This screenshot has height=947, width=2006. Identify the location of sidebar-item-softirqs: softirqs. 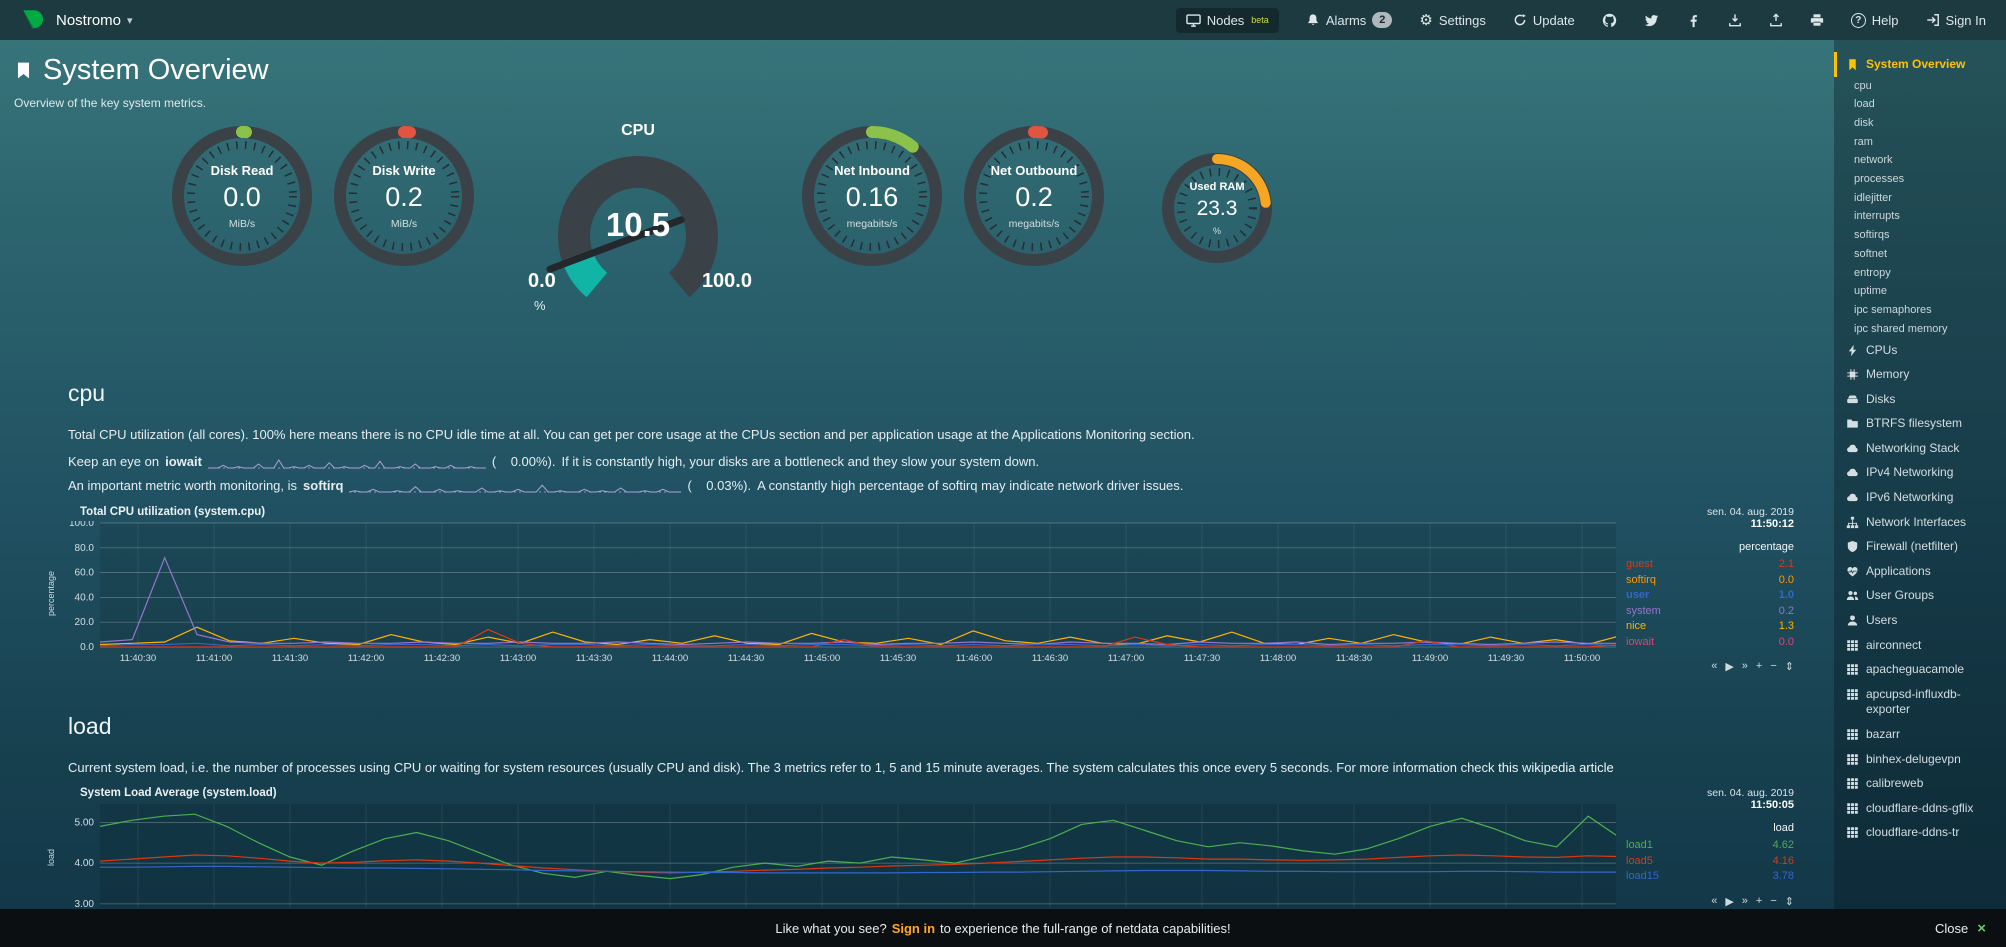
(1918, 235).